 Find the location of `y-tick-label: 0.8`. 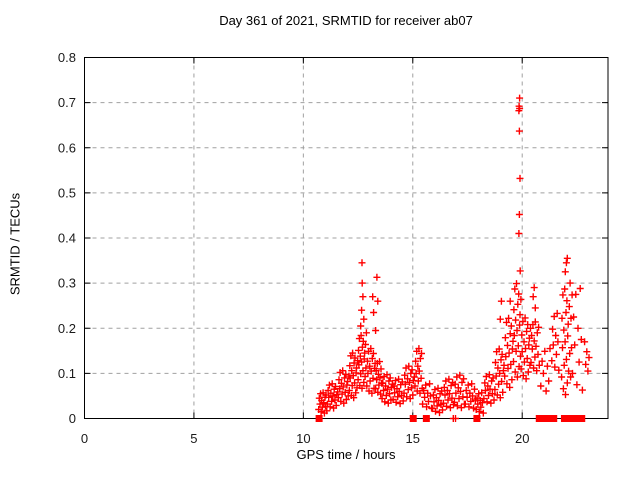

y-tick-label: 0.8 is located at coordinates (67, 57).